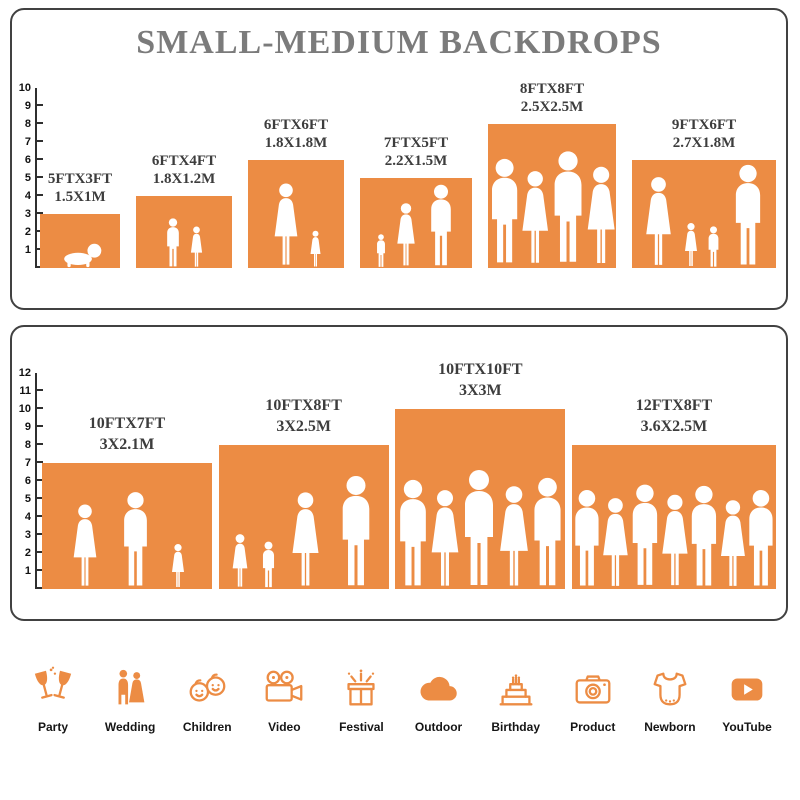 The width and height of the screenshot is (800, 800). I want to click on page-title: SMALL-MEDIUM BACKDROPS, so click(399, 42).